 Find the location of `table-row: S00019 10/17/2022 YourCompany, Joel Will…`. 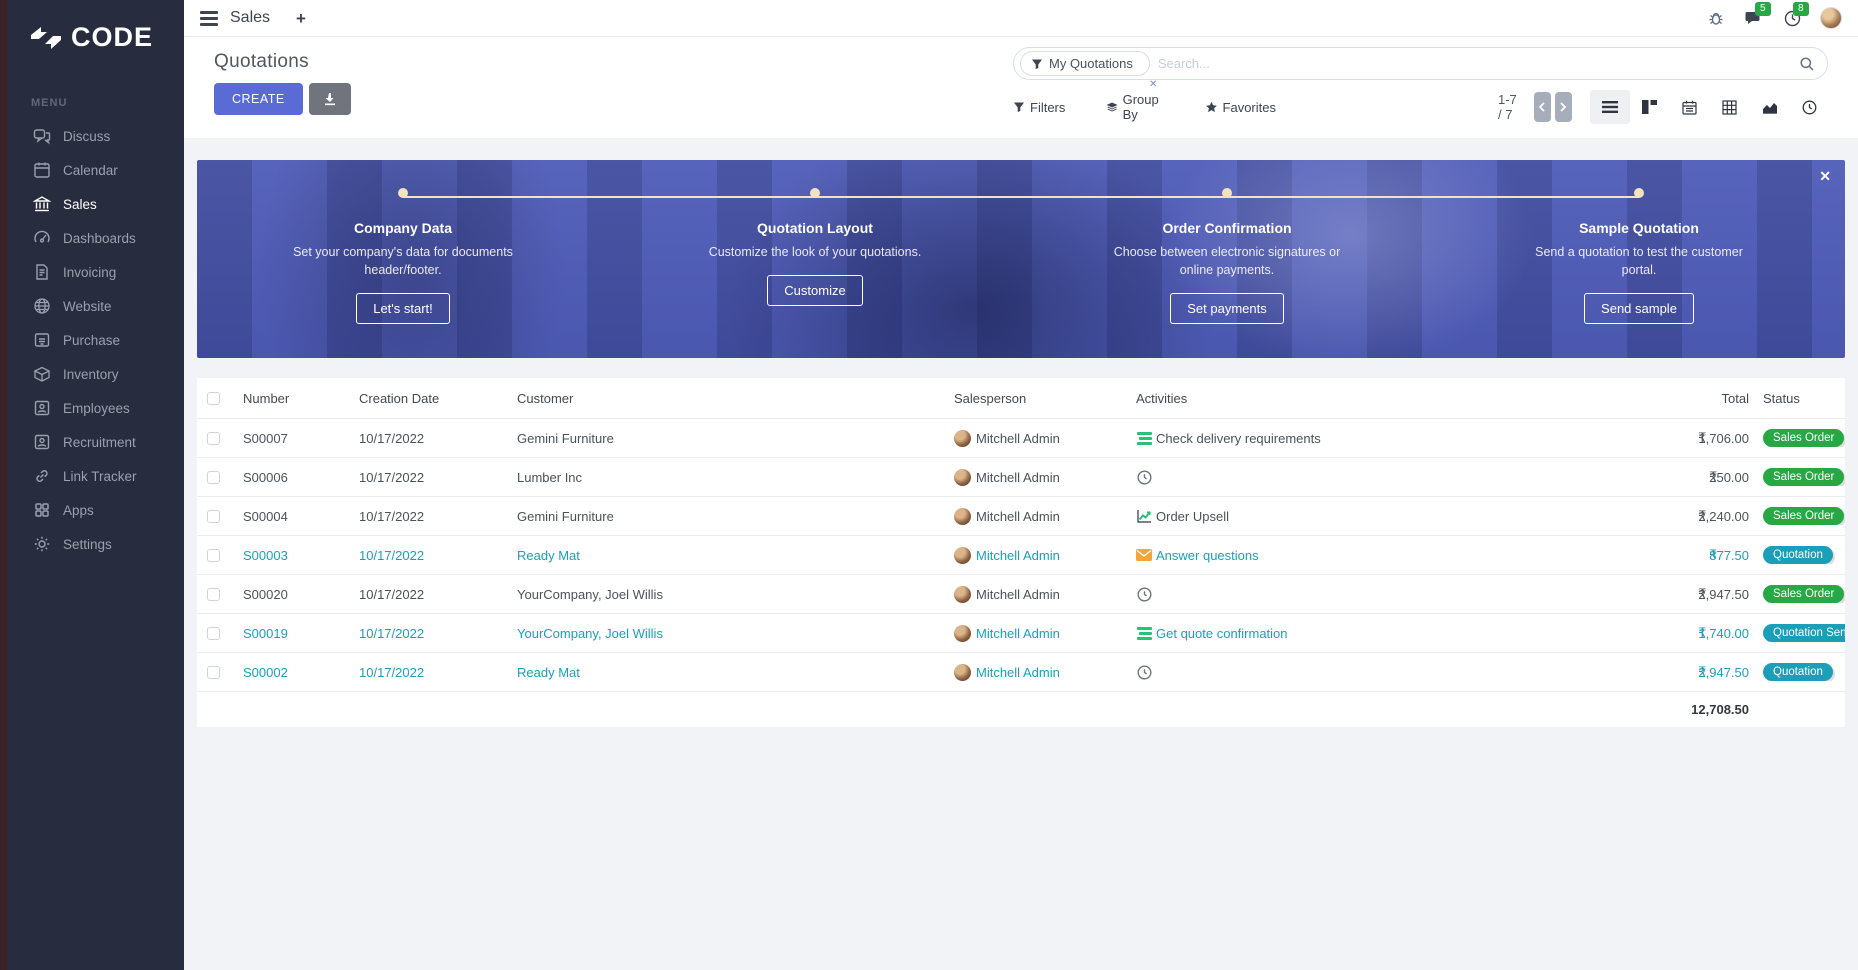

table-row: S00019 10/17/2022 YourCompany, Joel Will… is located at coordinates (1021, 632).